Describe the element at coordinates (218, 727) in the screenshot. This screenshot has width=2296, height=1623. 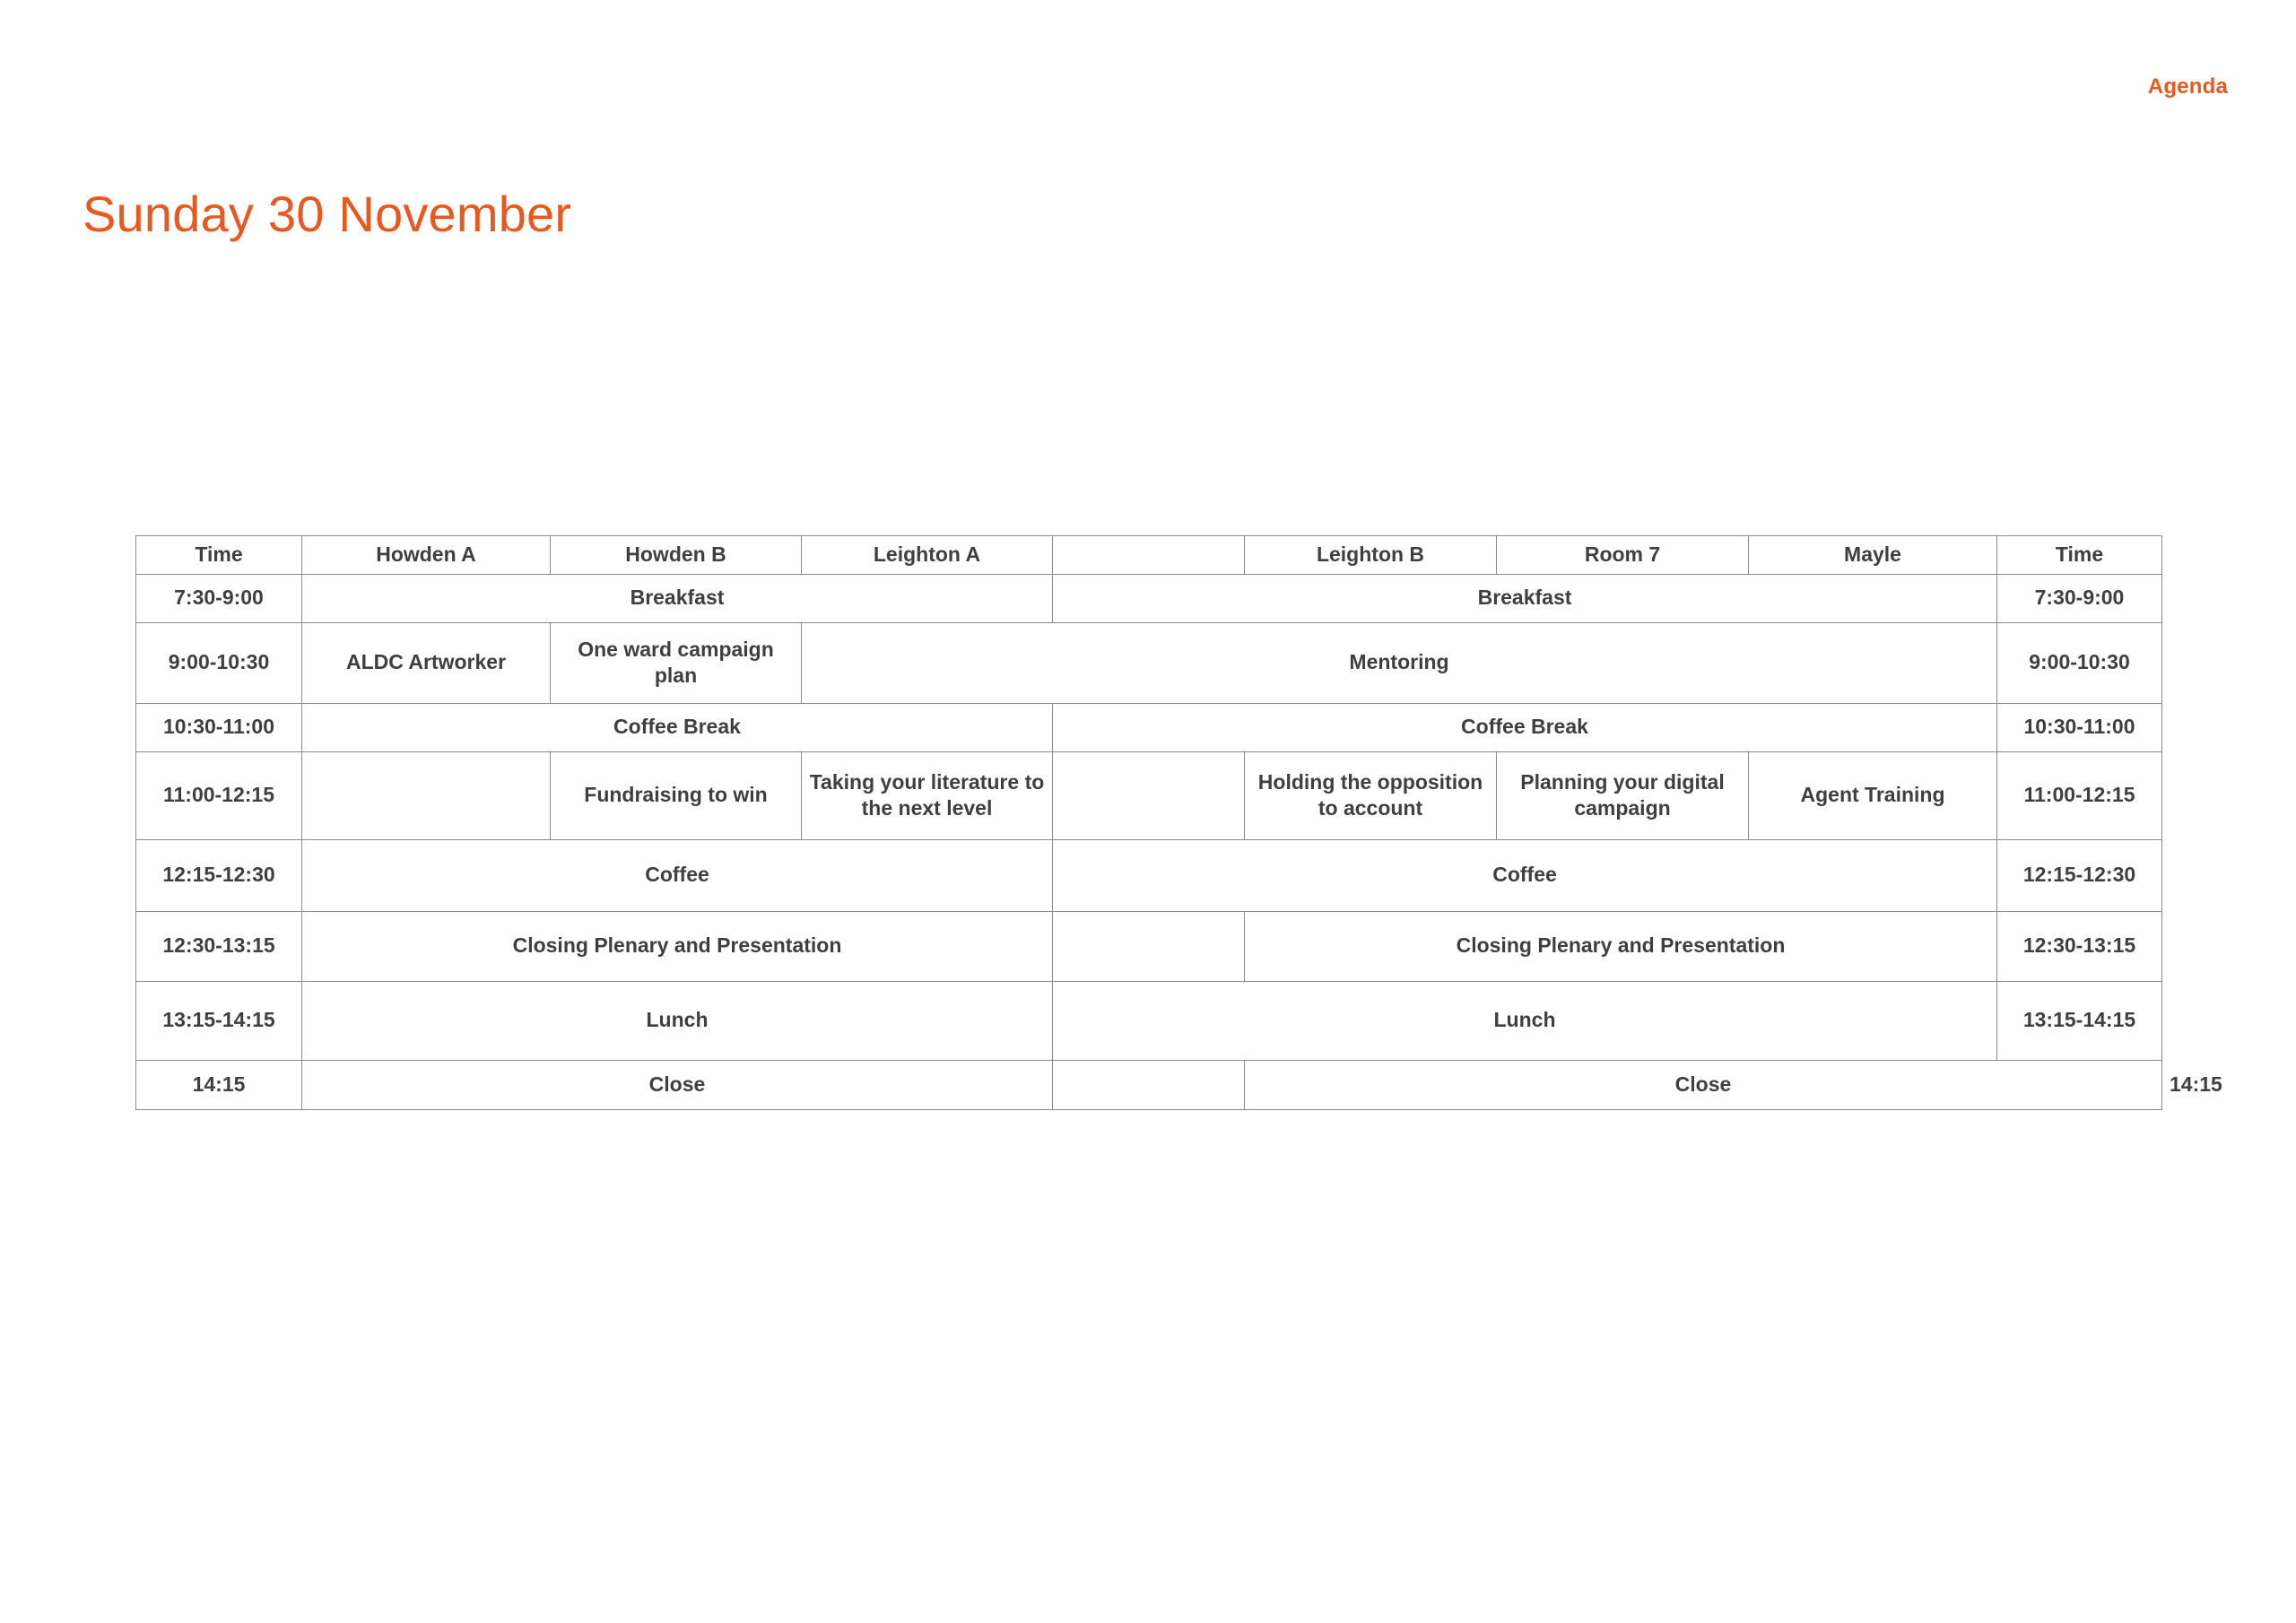
I see `row-time-left: 10:30-11:00` at that location.